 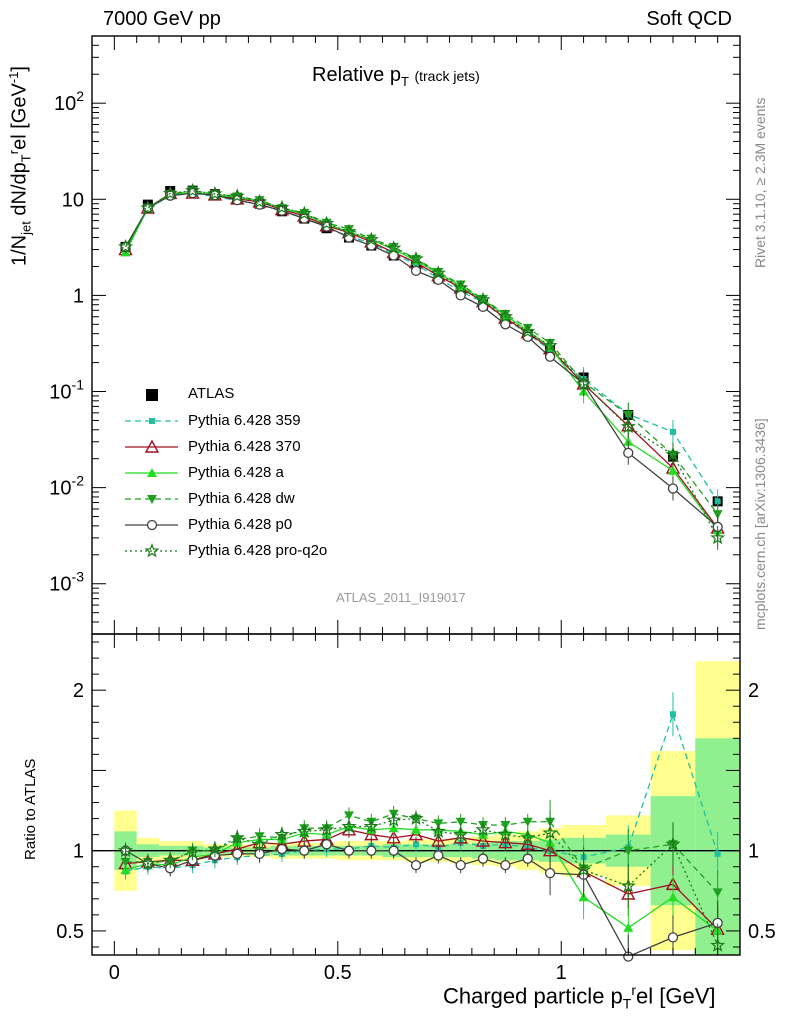 What do you see at coordinates (78, 852) in the screenshot?
I see `ratio-y-tick-label-left: 1` at bounding box center [78, 852].